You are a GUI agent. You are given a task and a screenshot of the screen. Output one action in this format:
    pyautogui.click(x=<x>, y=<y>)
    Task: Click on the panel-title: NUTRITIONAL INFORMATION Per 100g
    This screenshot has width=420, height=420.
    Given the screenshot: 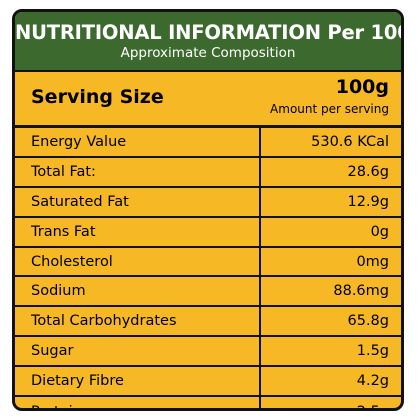 What is the action you would take?
    pyautogui.click(x=209, y=32)
    